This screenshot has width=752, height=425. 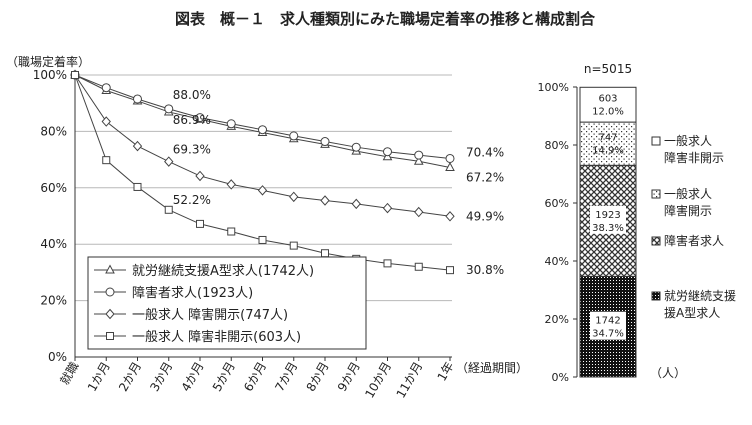 I want to click on annotation-label: 88.0%, so click(x=192, y=95).